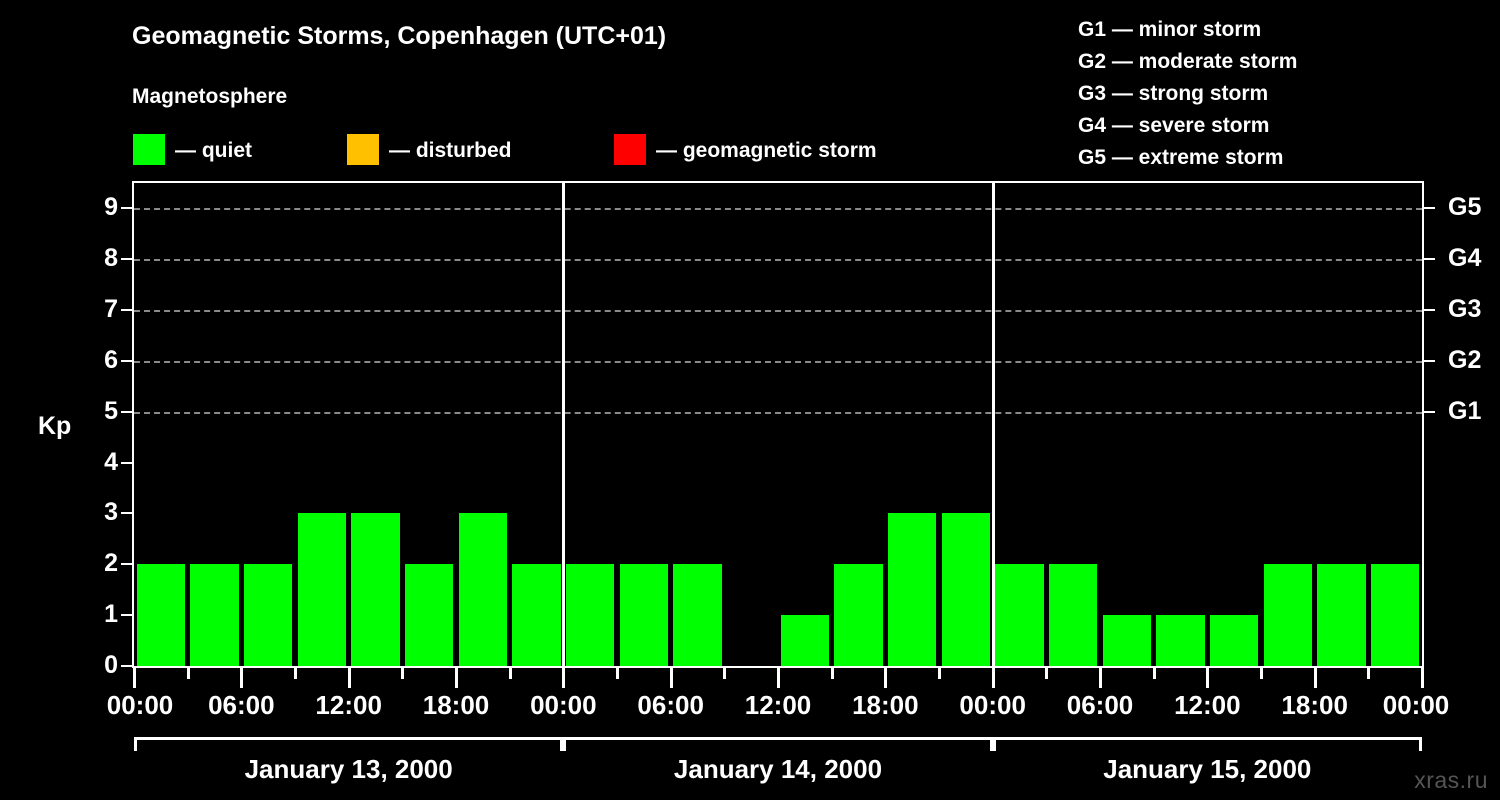 The image size is (1500, 800). Describe the element at coordinates (671, 678) in the screenshot. I see `x-tick-mark-30h` at that location.